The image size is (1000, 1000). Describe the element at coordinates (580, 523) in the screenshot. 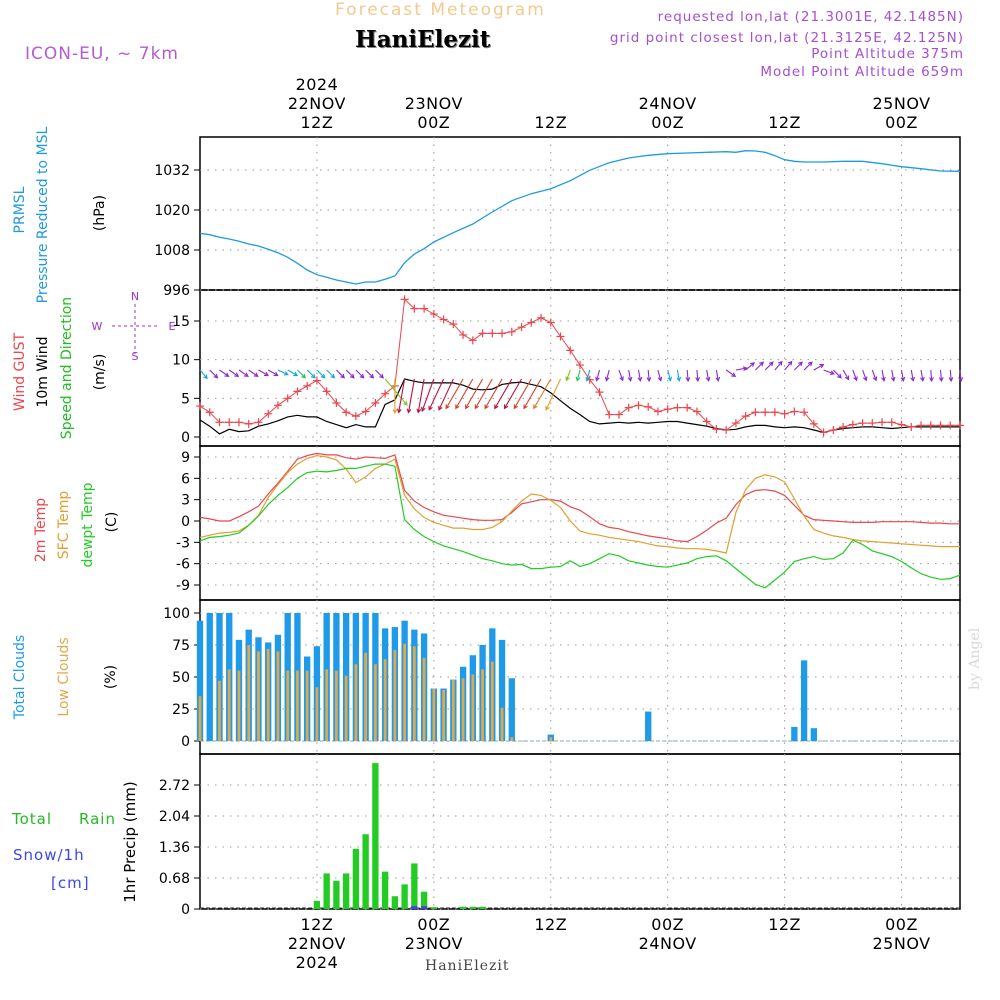

I see `temperature-frame` at that location.